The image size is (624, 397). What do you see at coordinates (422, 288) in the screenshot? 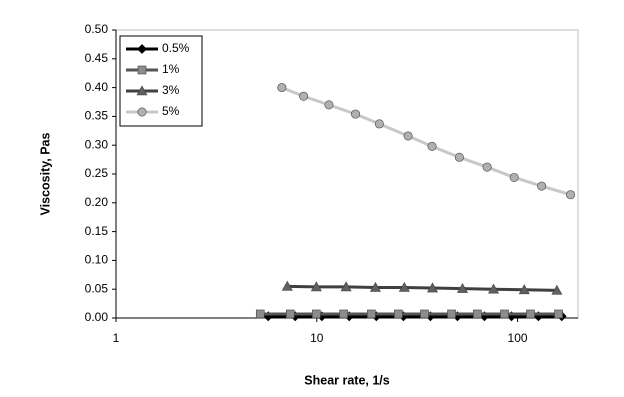
I see `series-line` at bounding box center [422, 288].